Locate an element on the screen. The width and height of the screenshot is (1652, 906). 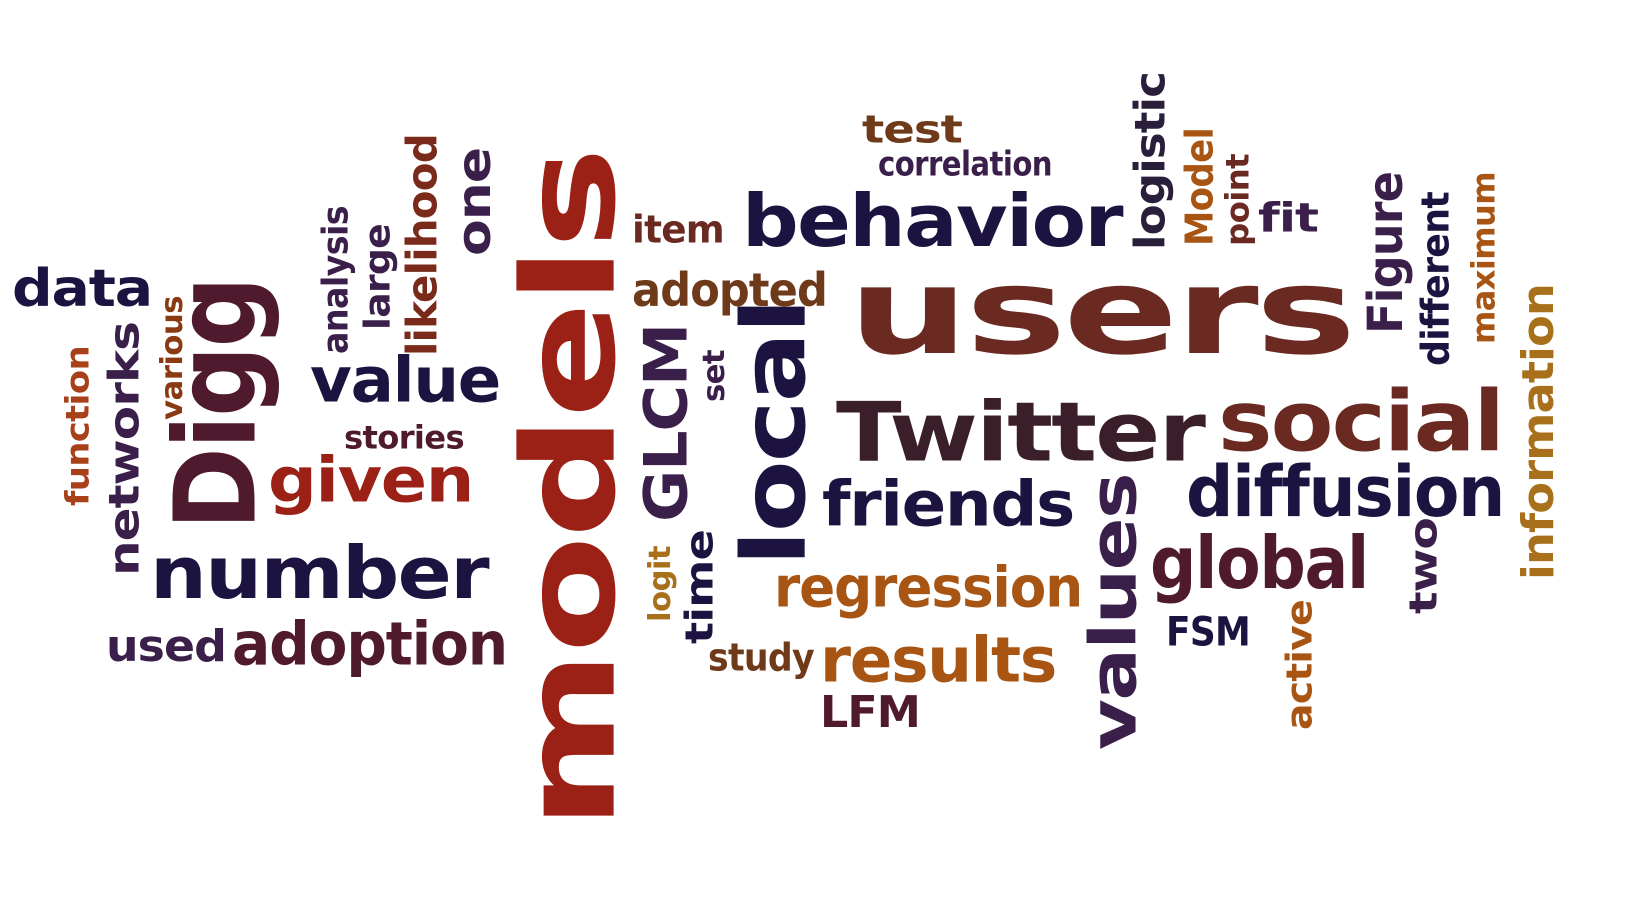
word-maximum: maximum is located at coordinates (1484, 258).